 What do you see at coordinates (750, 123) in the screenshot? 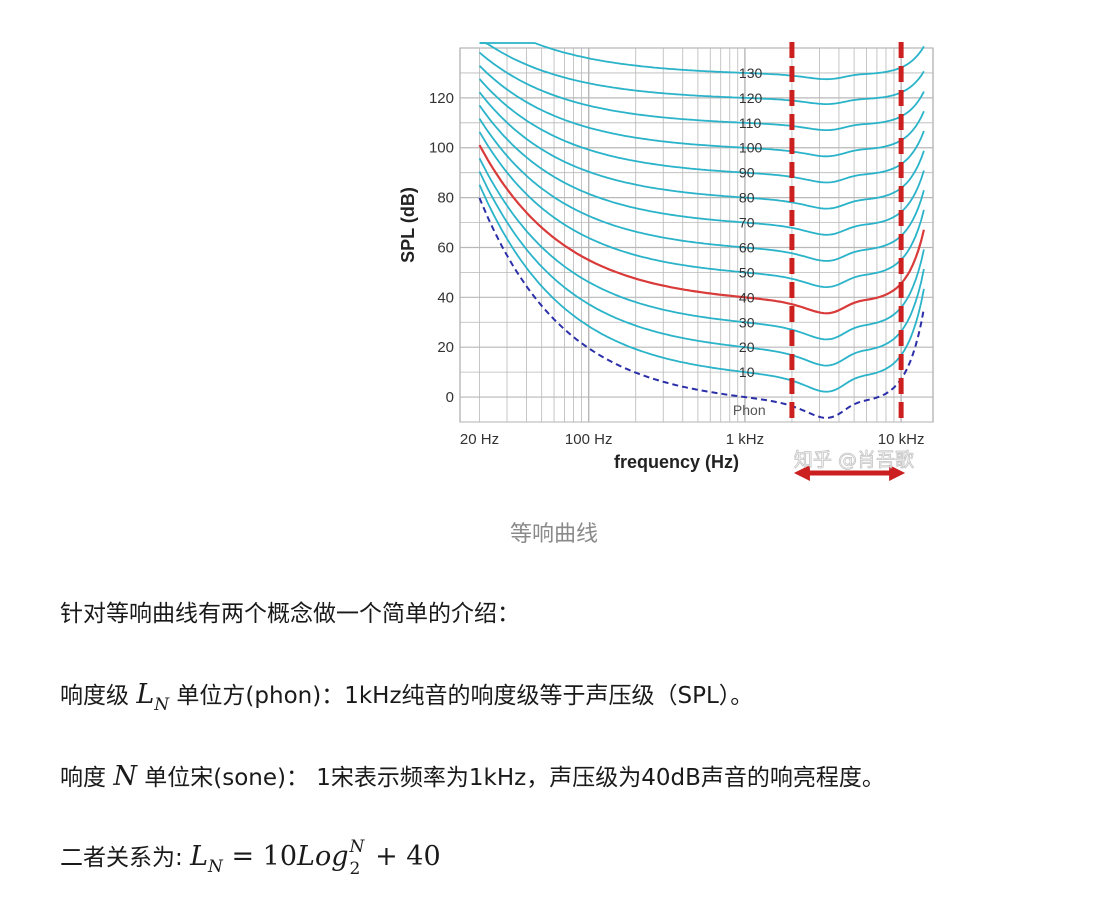
I see `phon-label-110: 110` at bounding box center [750, 123].